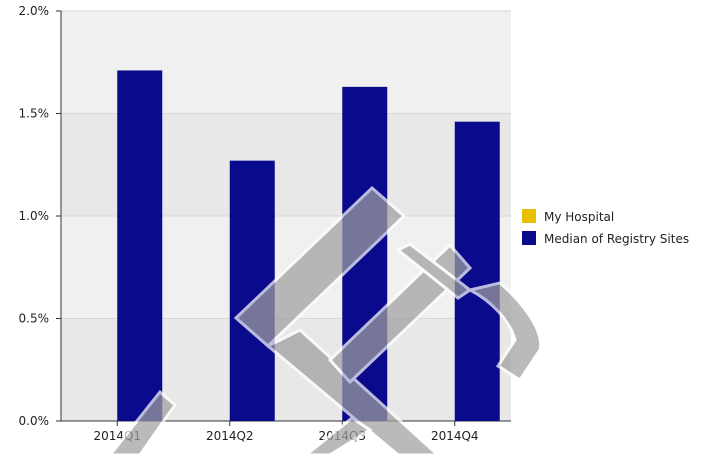 The height and width of the screenshot is (455, 723). I want to click on legend-label: Median of Registry Sites, so click(616, 239).